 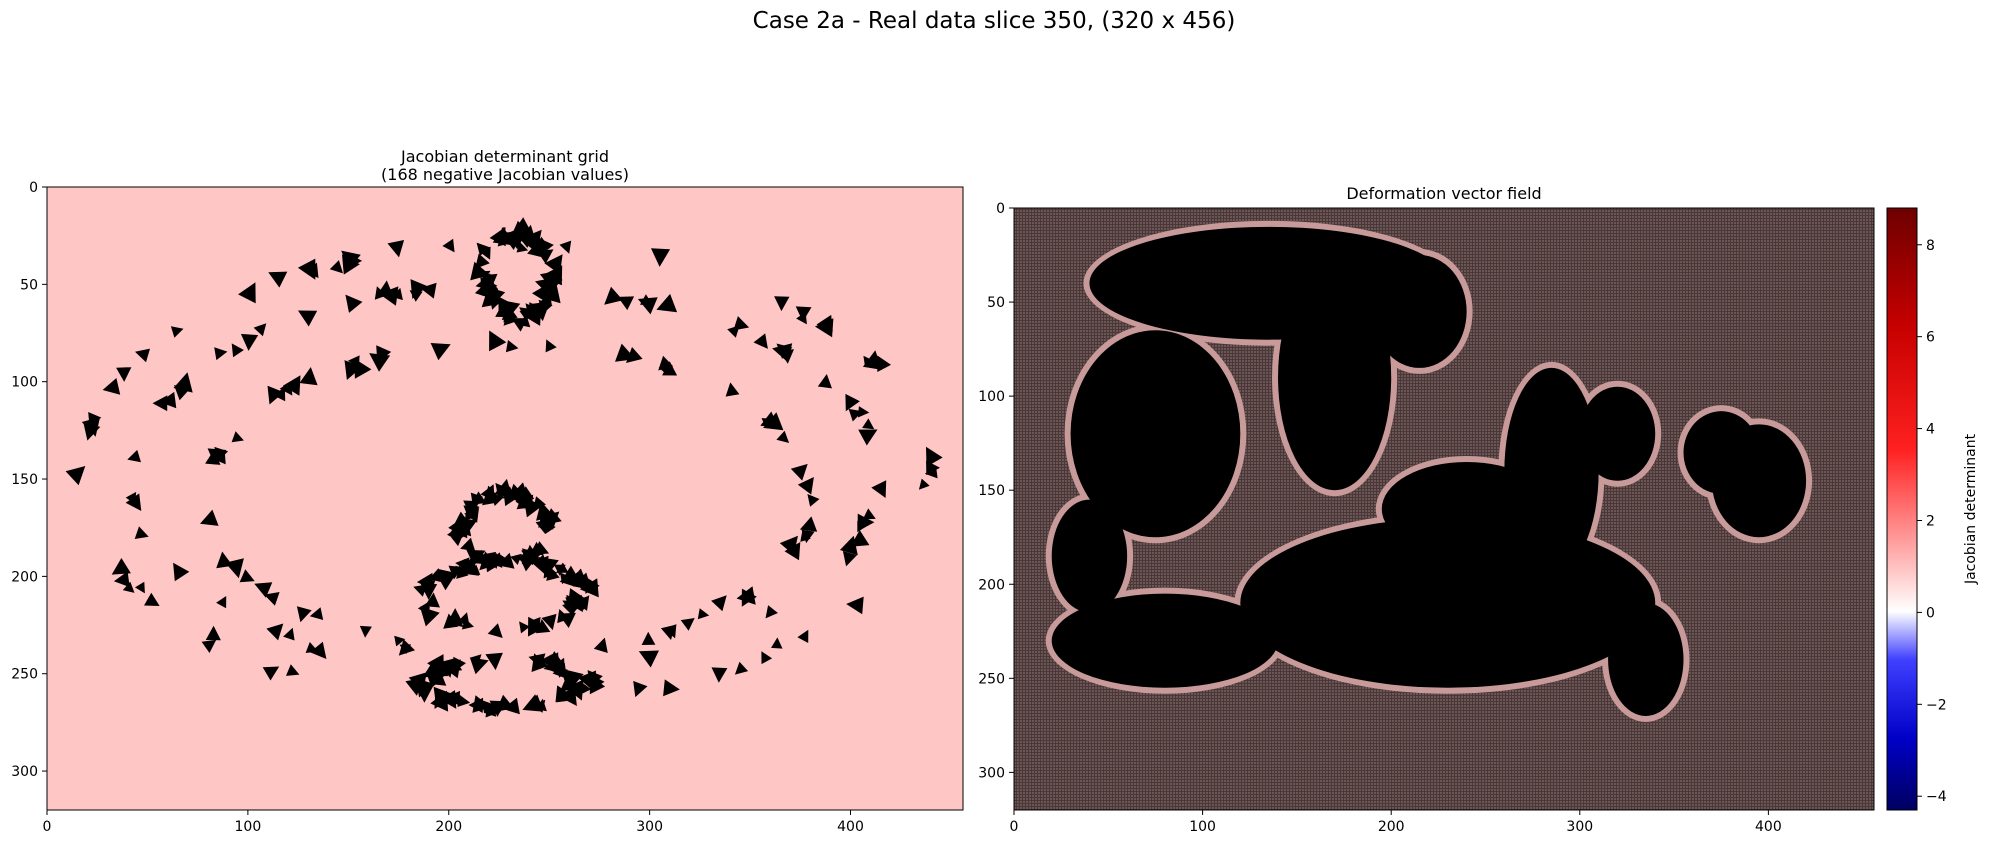 What do you see at coordinates (1930, 338) in the screenshot?
I see `colorbar-tick-label: 6` at bounding box center [1930, 338].